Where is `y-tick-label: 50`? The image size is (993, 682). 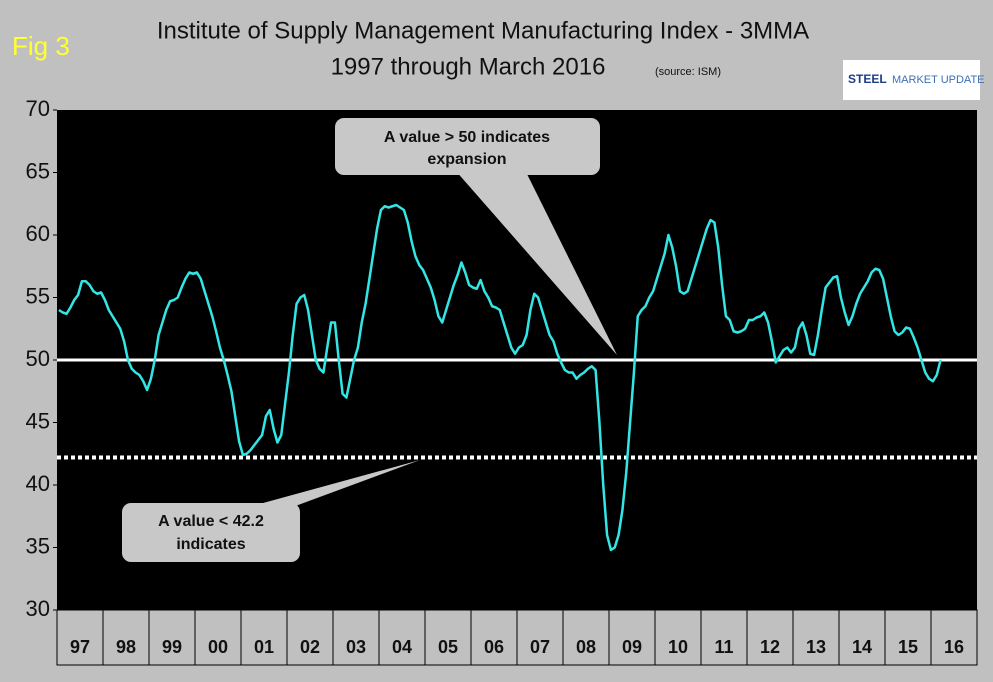 y-tick-label: 50 is located at coordinates (38, 358).